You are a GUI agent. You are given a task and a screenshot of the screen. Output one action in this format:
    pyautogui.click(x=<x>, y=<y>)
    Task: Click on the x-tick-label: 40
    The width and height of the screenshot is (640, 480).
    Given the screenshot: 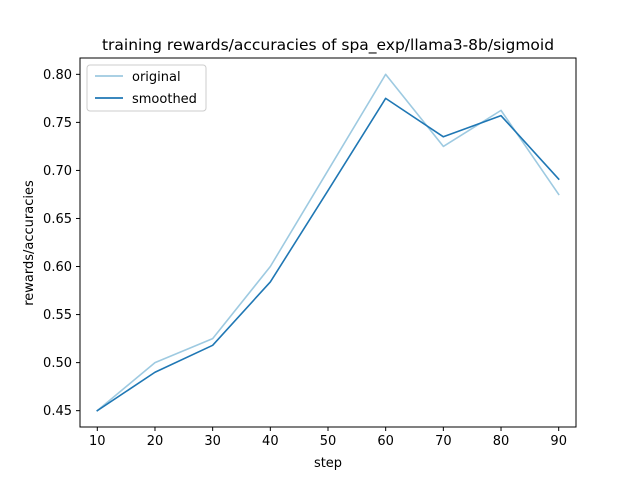 What is the action you would take?
    pyautogui.click(x=270, y=441)
    